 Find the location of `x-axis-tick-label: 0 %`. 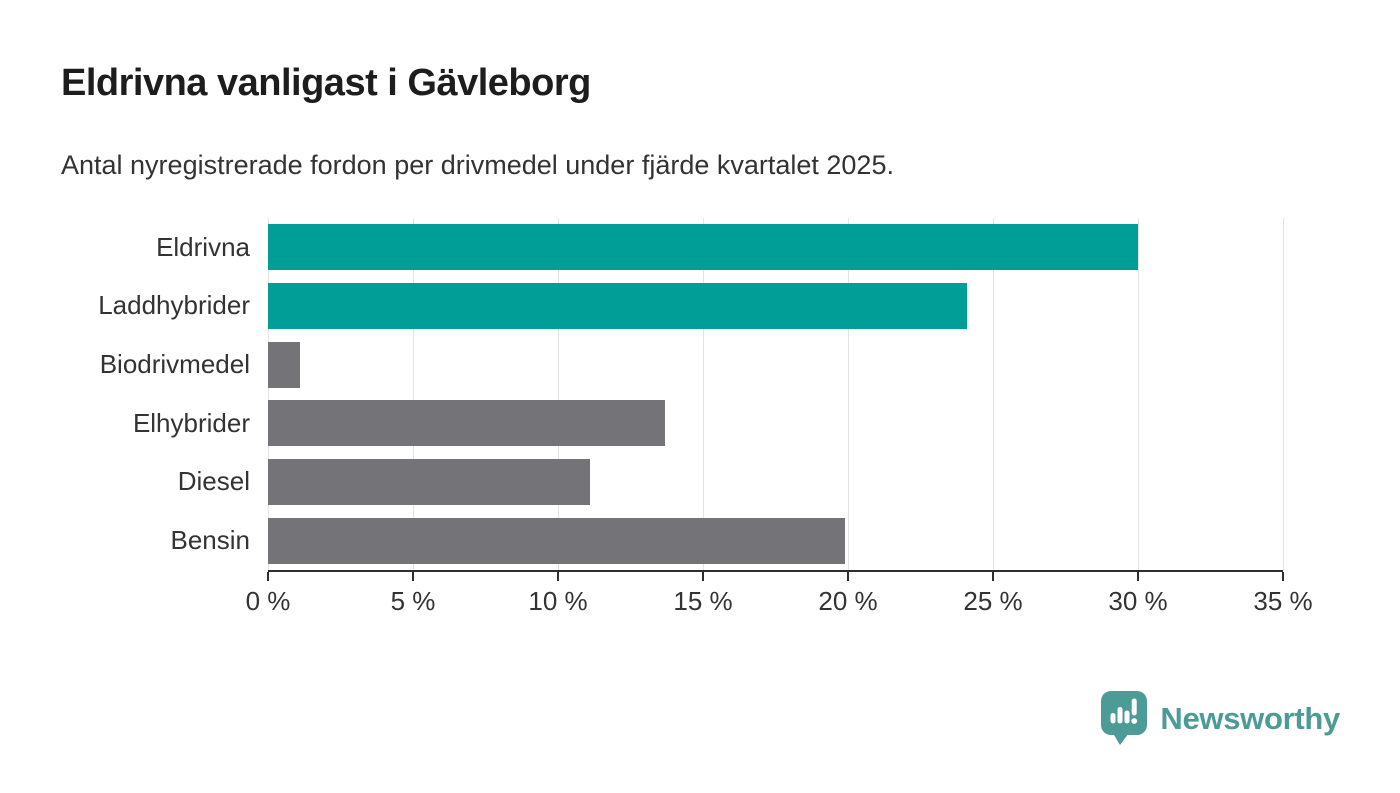

x-axis-tick-label: 0 % is located at coordinates (268, 601).